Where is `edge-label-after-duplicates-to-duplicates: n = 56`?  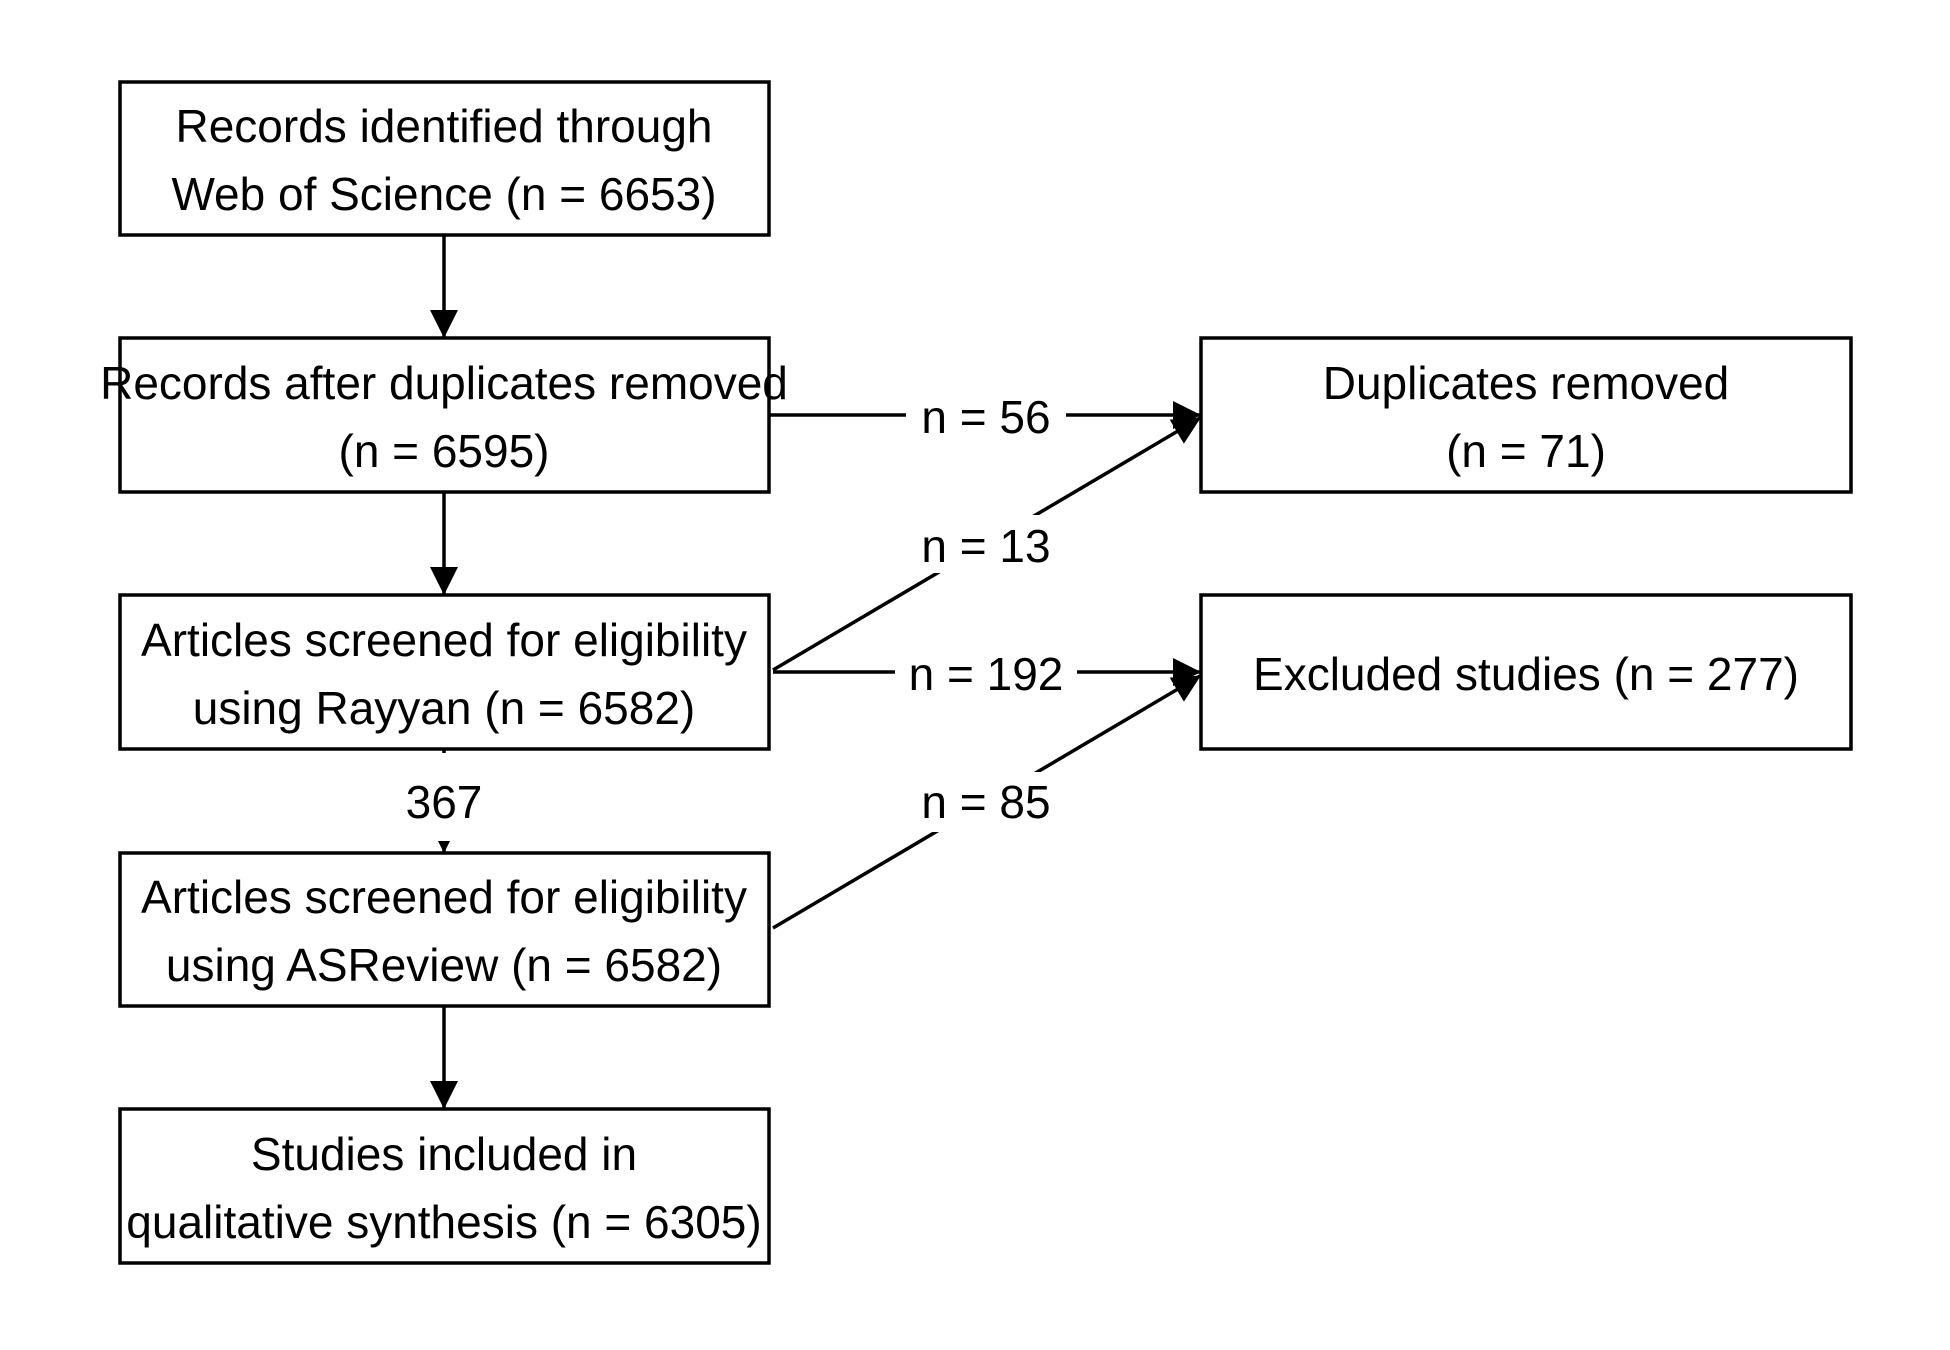
edge-label-after-duplicates-to-duplicates: n = 56 is located at coordinates (985, 417).